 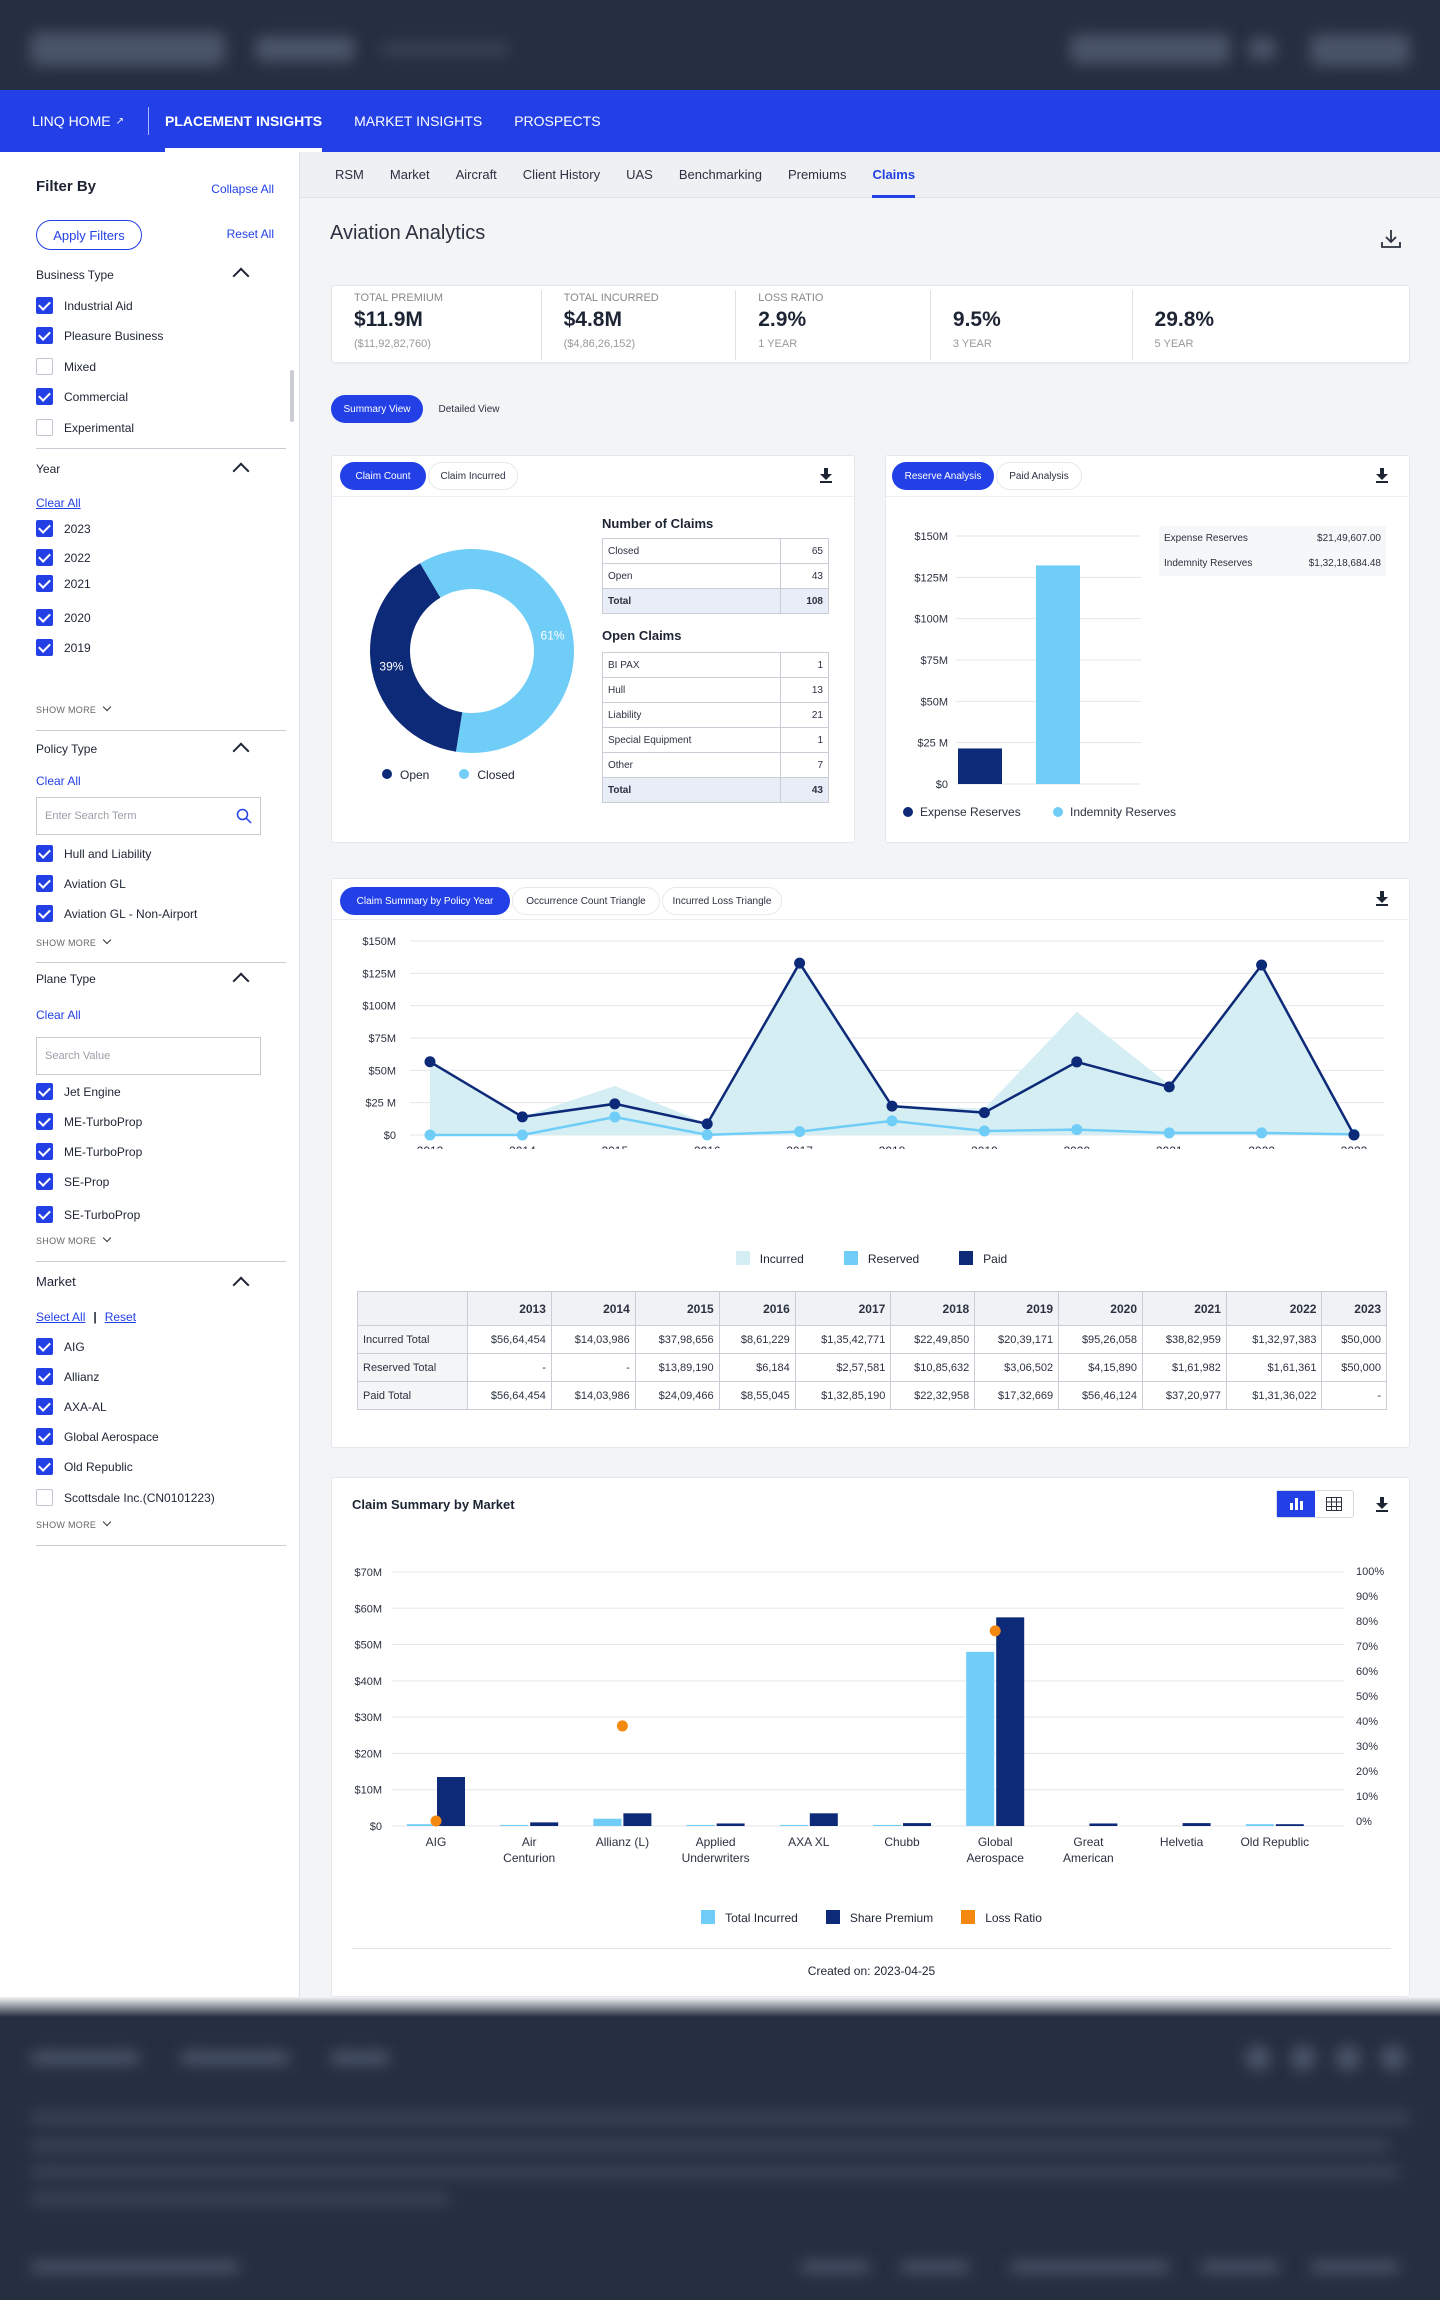 I want to click on year-clear-all: Clear All, so click(x=58, y=503).